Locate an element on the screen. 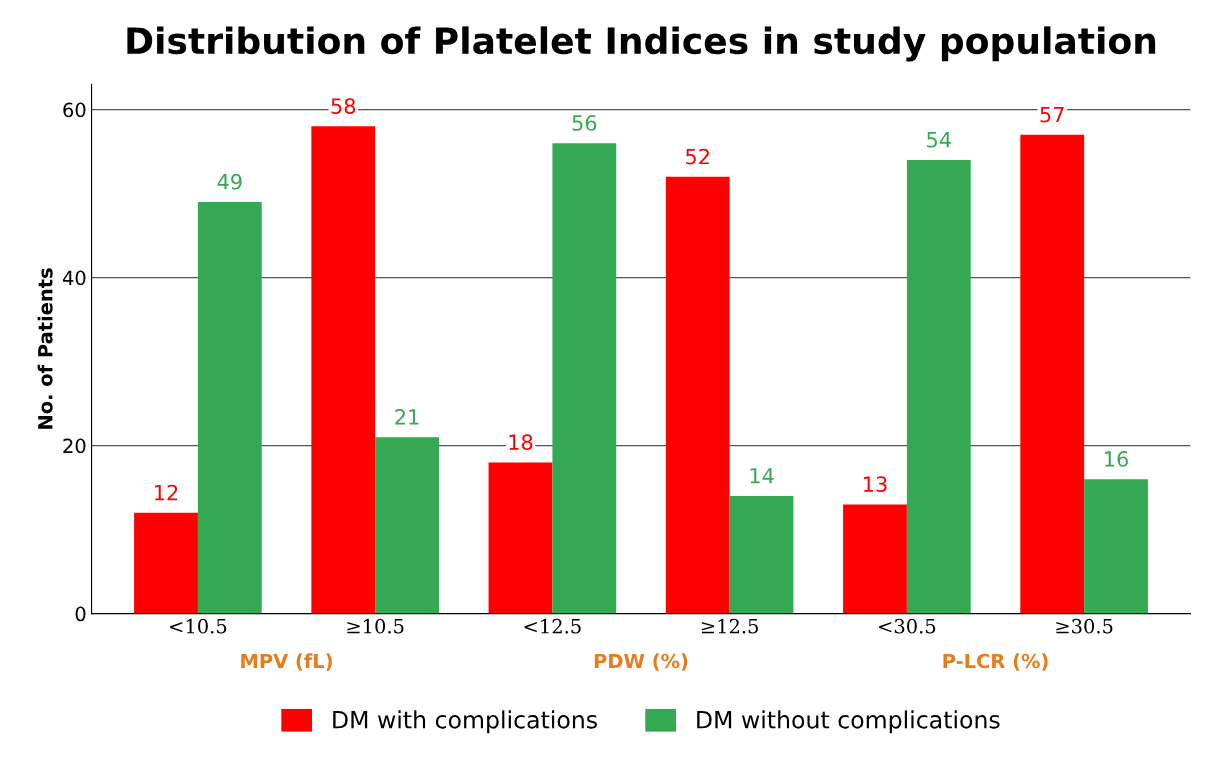  data-label: 14 is located at coordinates (762, 476).